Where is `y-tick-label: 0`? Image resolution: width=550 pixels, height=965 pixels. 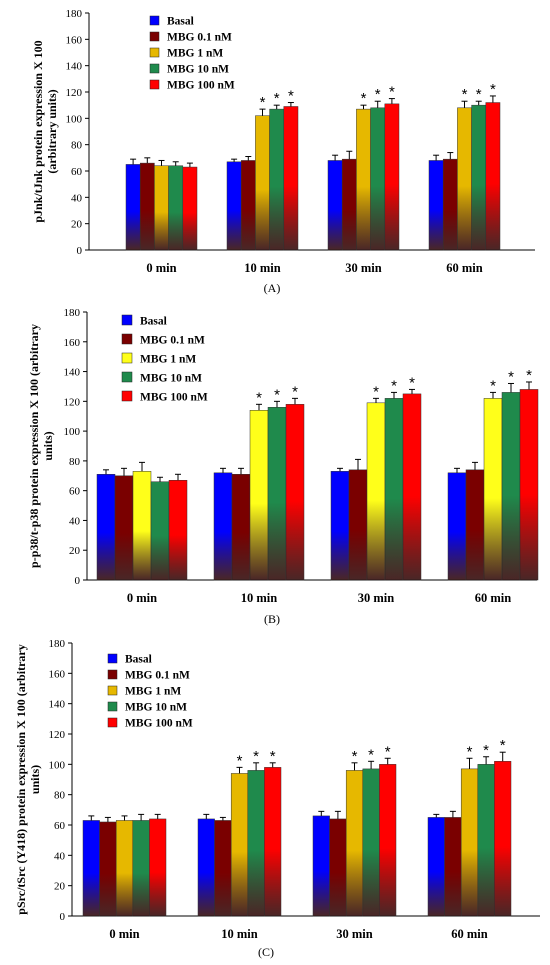 y-tick-label: 0 is located at coordinates (78, 581).